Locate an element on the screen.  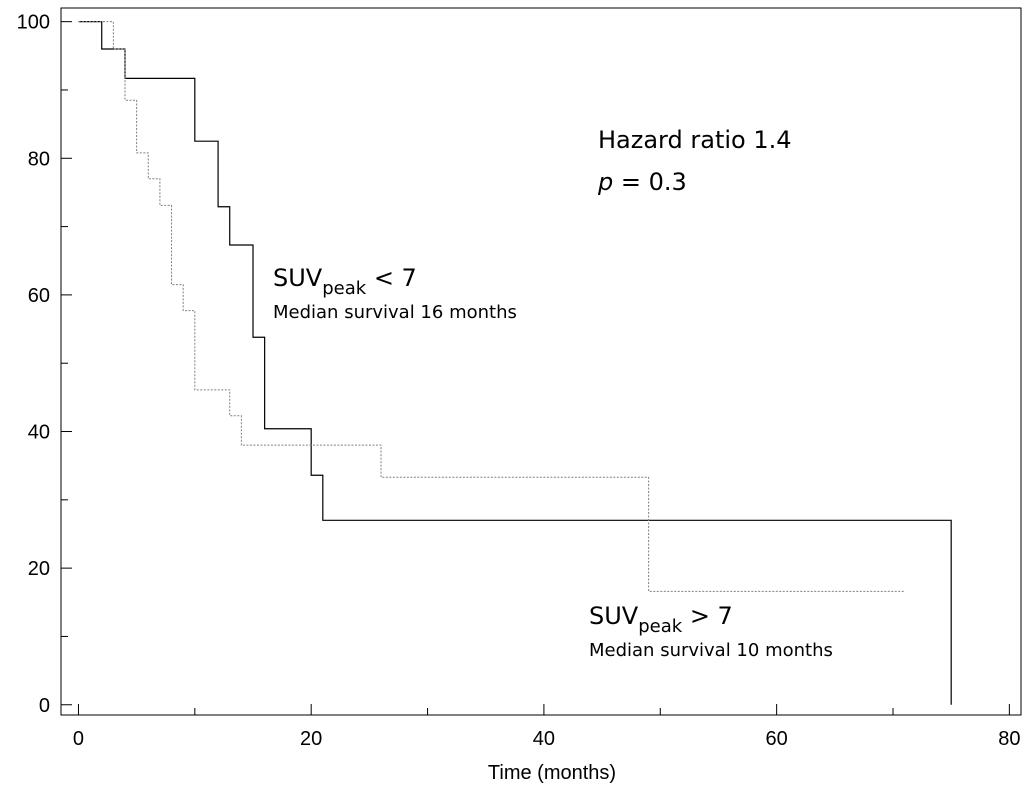
x-tick-label: 80 is located at coordinates (1009, 739).